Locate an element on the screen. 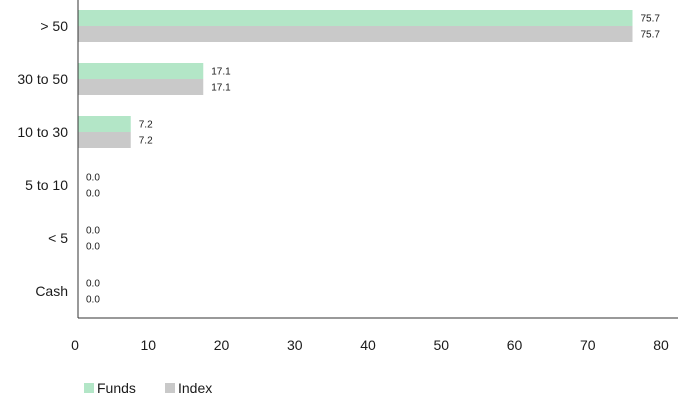  category-label: > 50 is located at coordinates (54, 26).